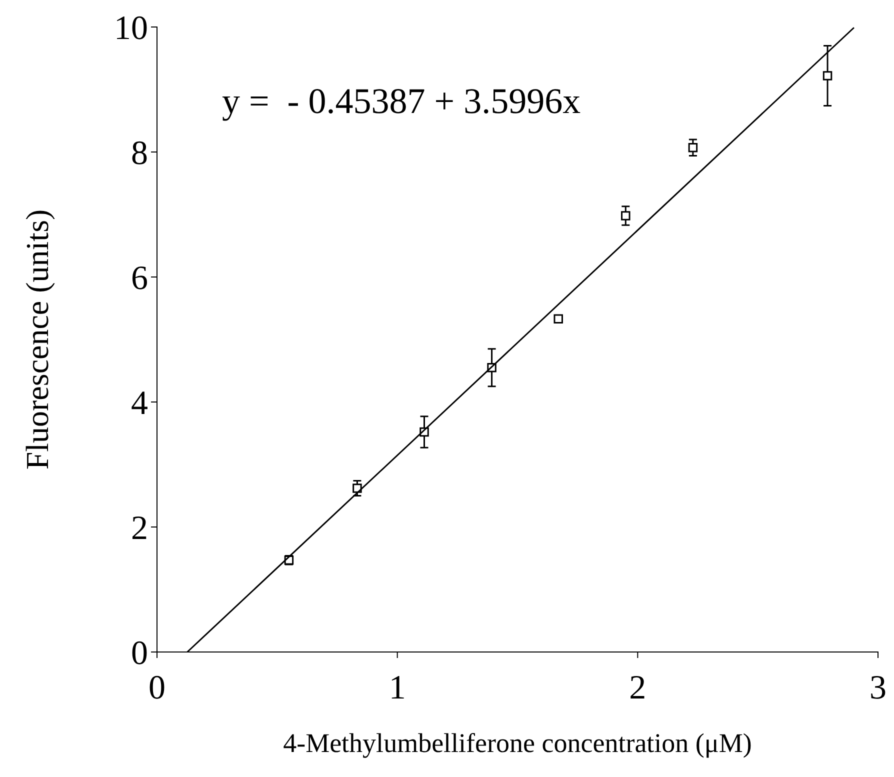  Describe the element at coordinates (397, 687) in the screenshot. I see `x-tick-label: 1` at that location.